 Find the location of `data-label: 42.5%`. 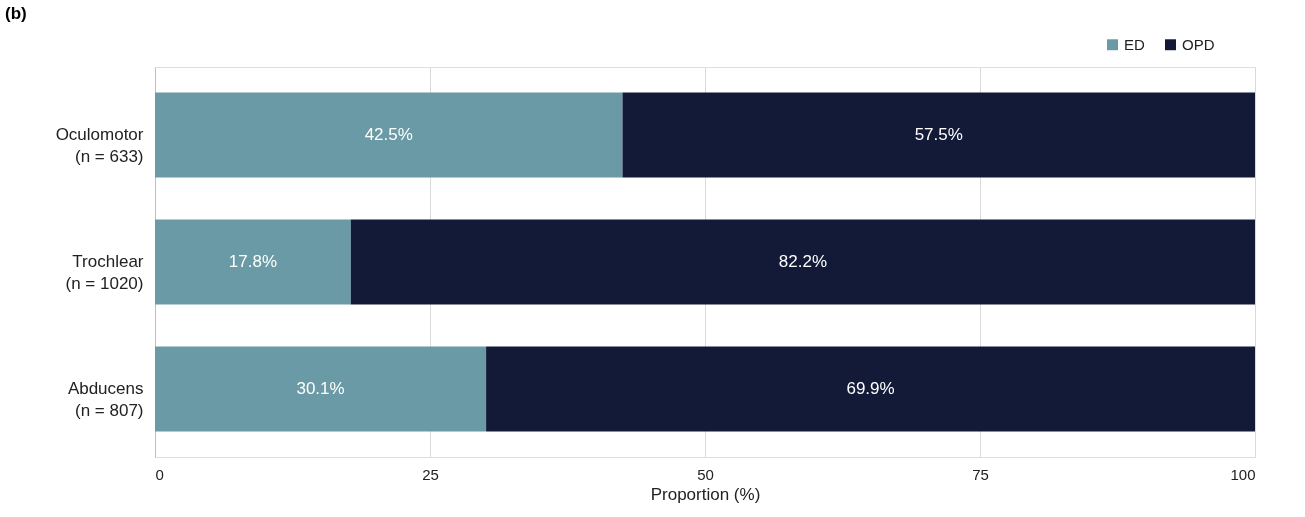

data-label: 42.5% is located at coordinates (388, 134).